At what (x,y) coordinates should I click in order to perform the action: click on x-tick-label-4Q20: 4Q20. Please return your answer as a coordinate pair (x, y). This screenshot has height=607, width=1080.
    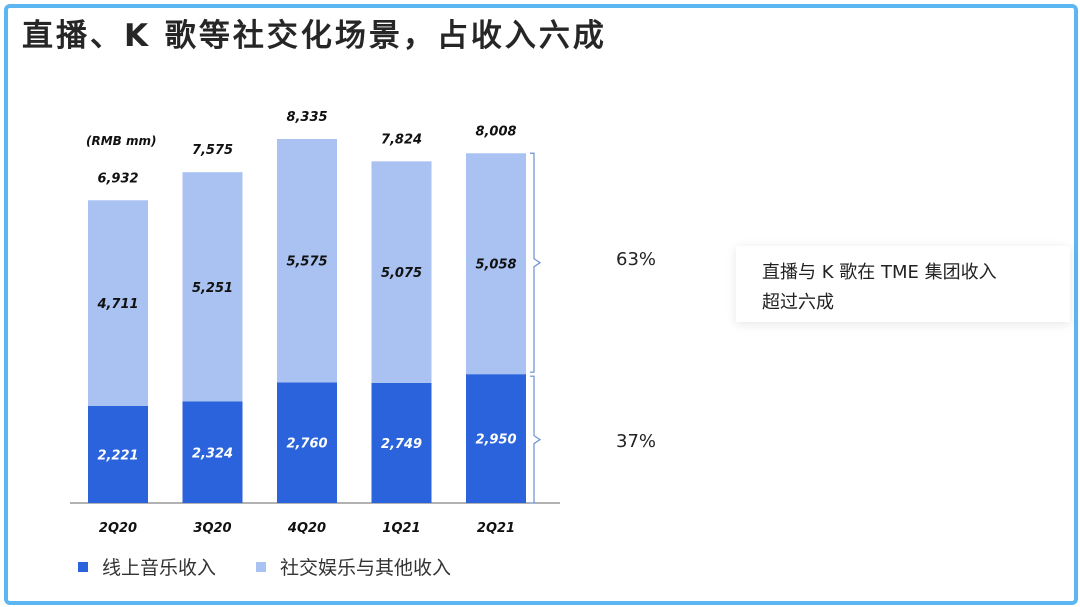
    Looking at the image, I should click on (306, 528).